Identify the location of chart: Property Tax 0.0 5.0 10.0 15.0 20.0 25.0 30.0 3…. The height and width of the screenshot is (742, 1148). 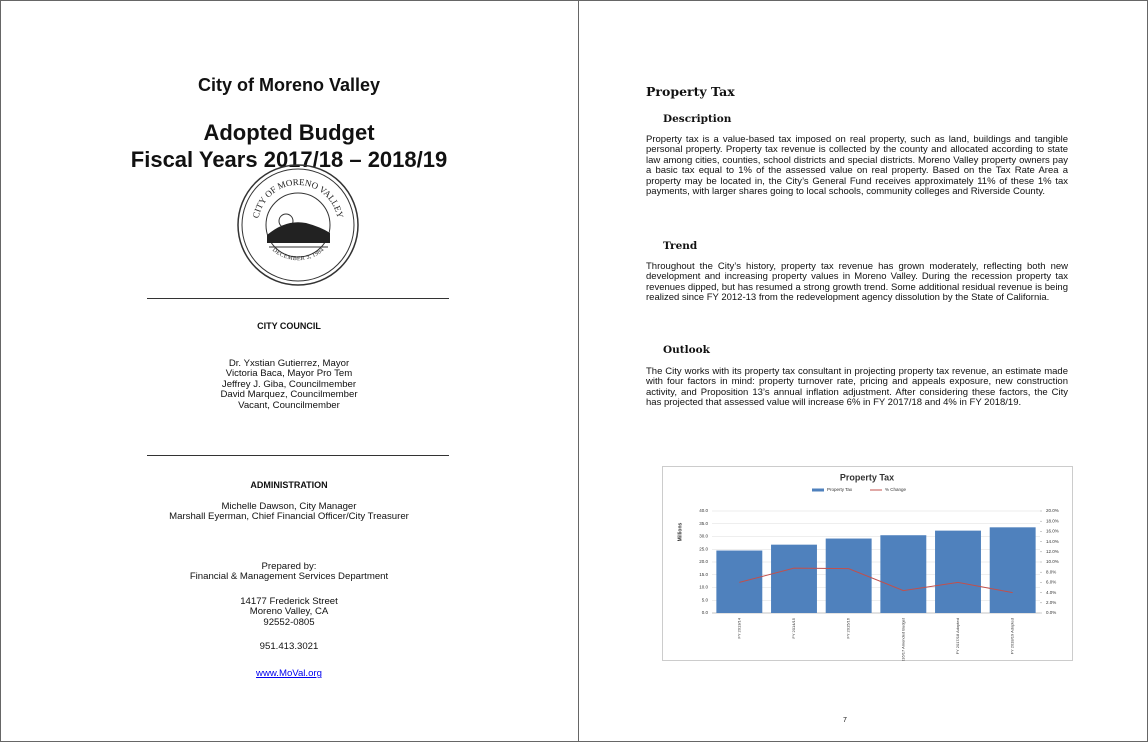
(867, 563).